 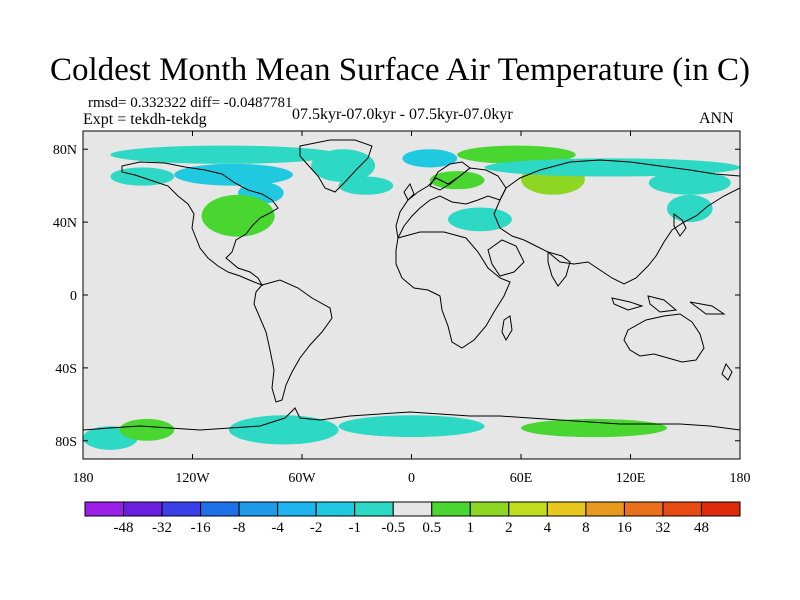 I want to click on rmsd-diff-label: rmsd= 0.332322 diff= -0.0487781, so click(x=190, y=103).